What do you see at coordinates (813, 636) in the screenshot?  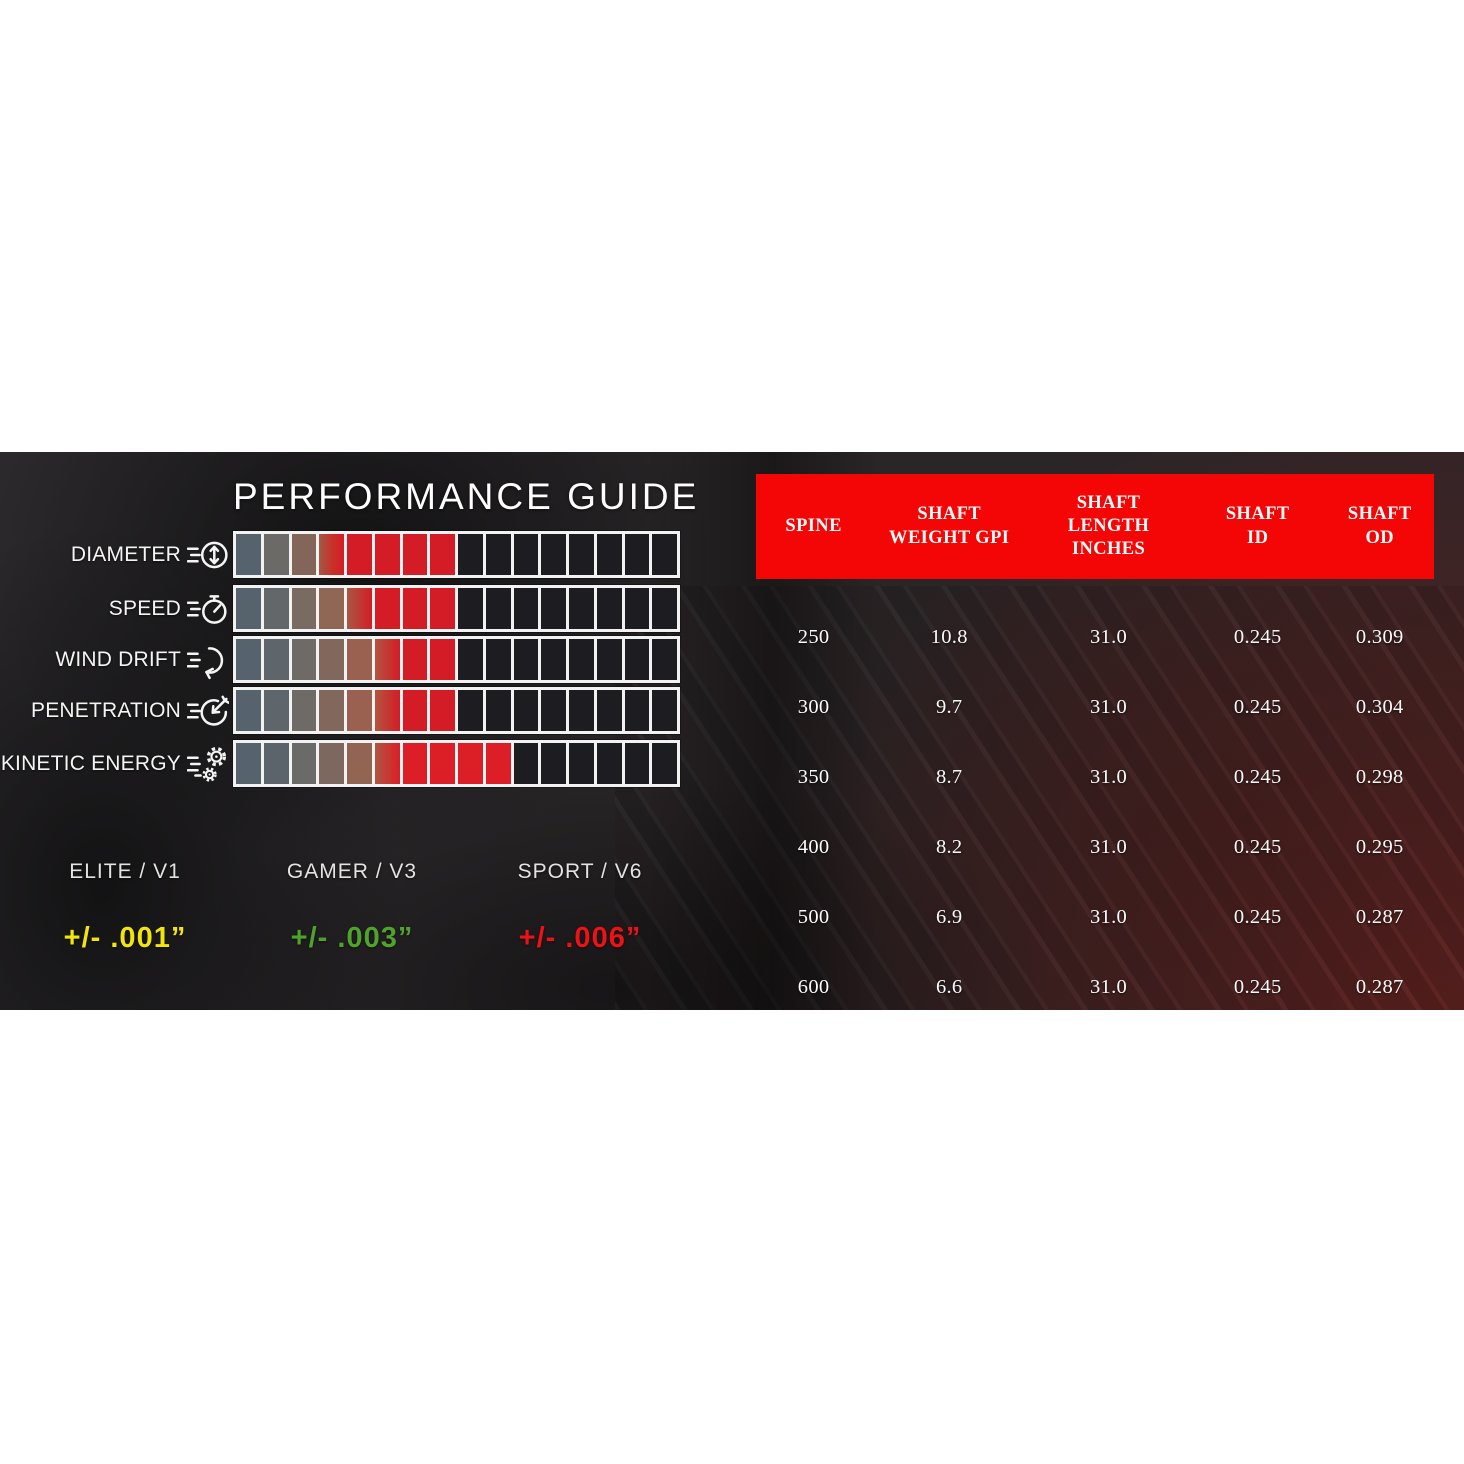 I see `spec-cell: 250` at bounding box center [813, 636].